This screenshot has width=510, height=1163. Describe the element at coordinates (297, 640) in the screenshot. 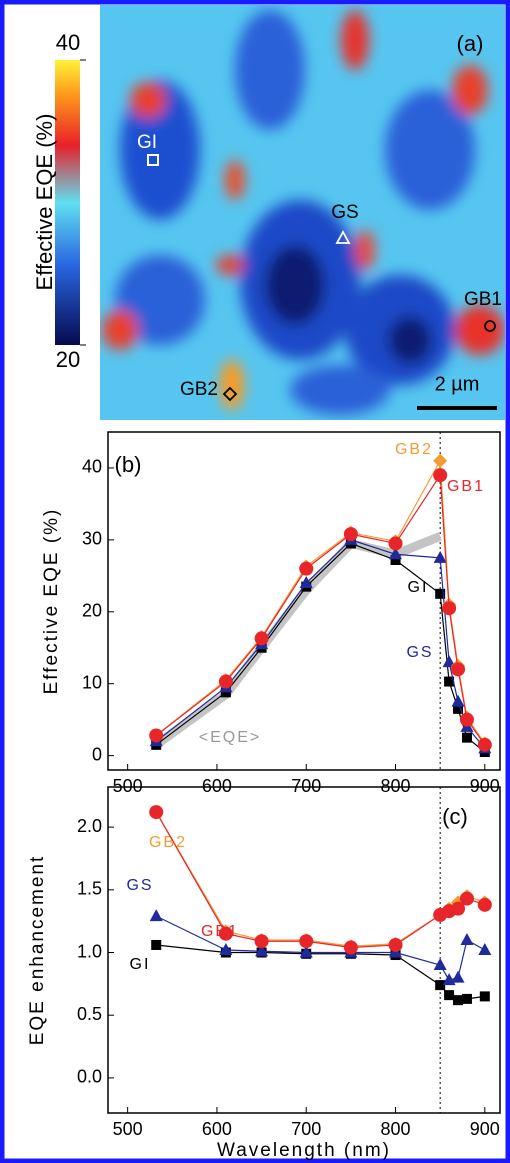

I see `band` at that location.